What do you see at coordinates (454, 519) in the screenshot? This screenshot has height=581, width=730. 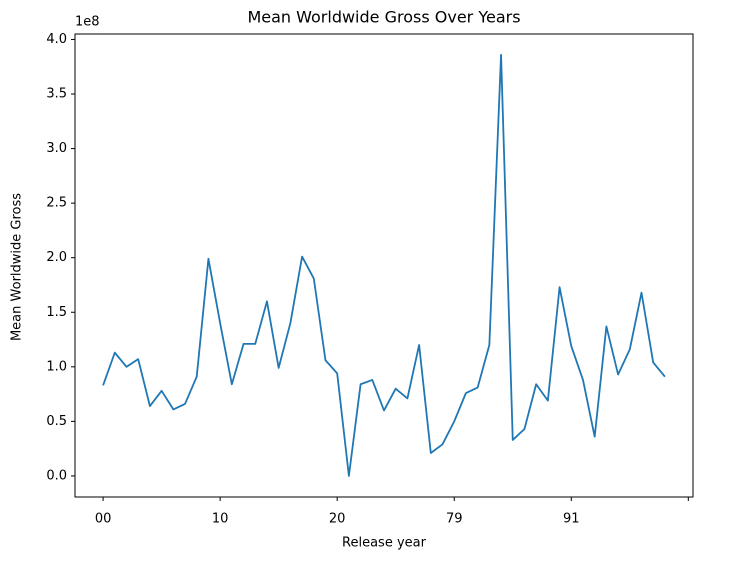 I see `x-tick-label: 79` at bounding box center [454, 519].